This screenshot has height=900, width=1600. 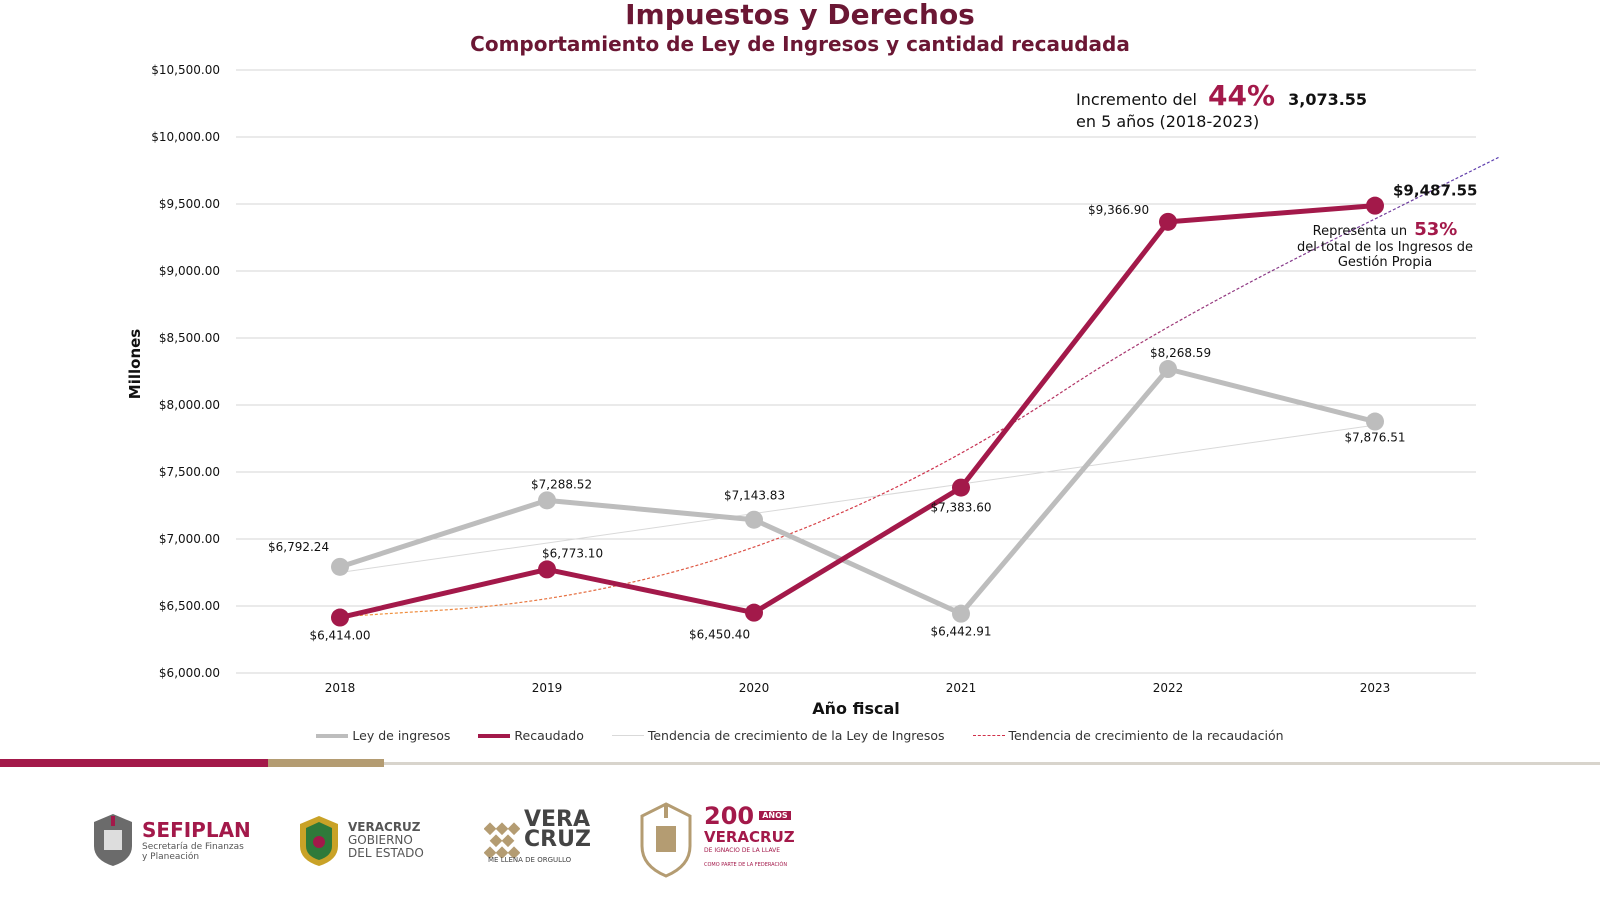 What do you see at coordinates (1435, 191) in the screenshot?
I see `data-label: $9,487.55` at bounding box center [1435, 191].